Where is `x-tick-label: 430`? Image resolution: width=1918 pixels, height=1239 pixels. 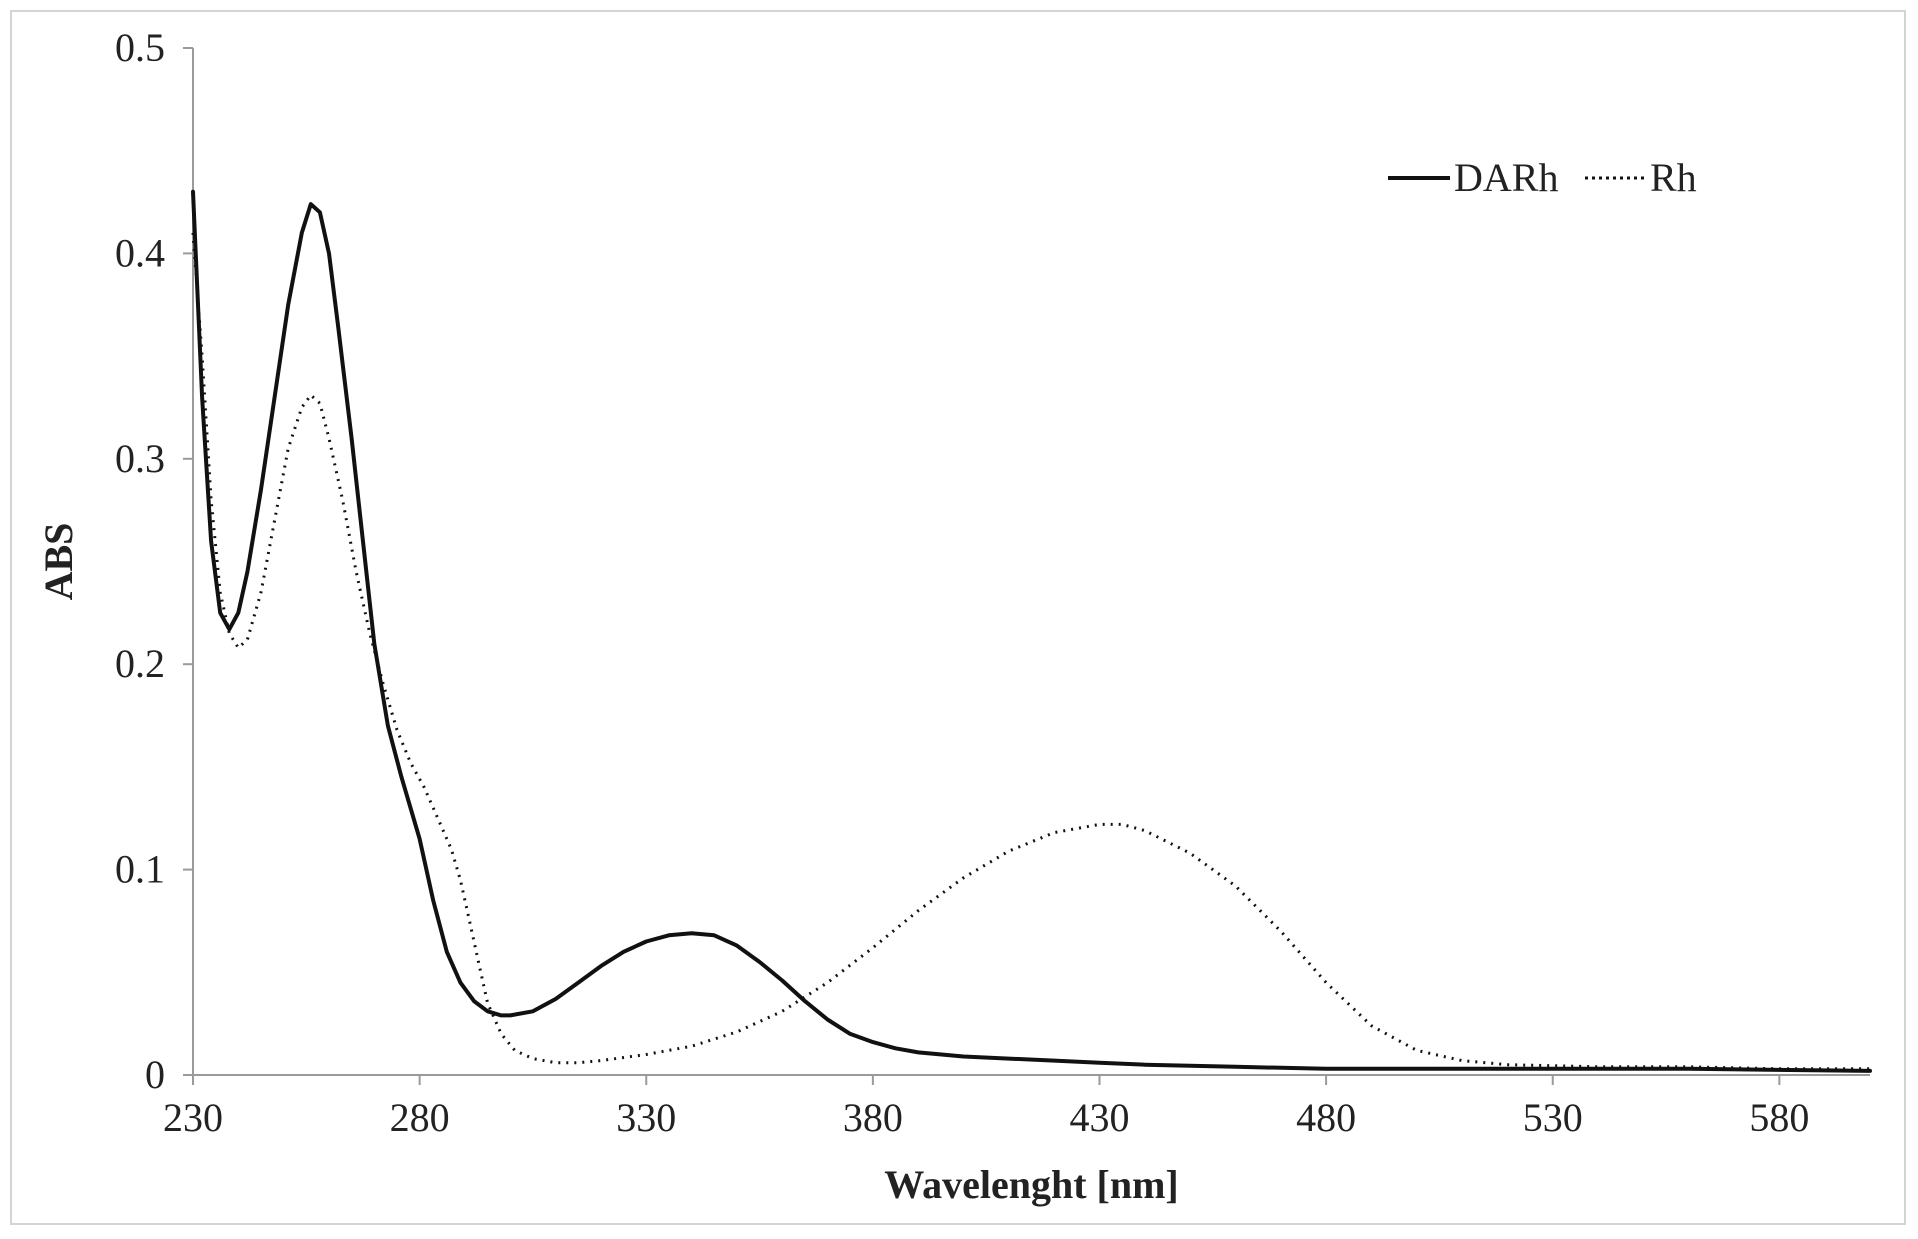
x-tick-label: 430 is located at coordinates (1099, 1117).